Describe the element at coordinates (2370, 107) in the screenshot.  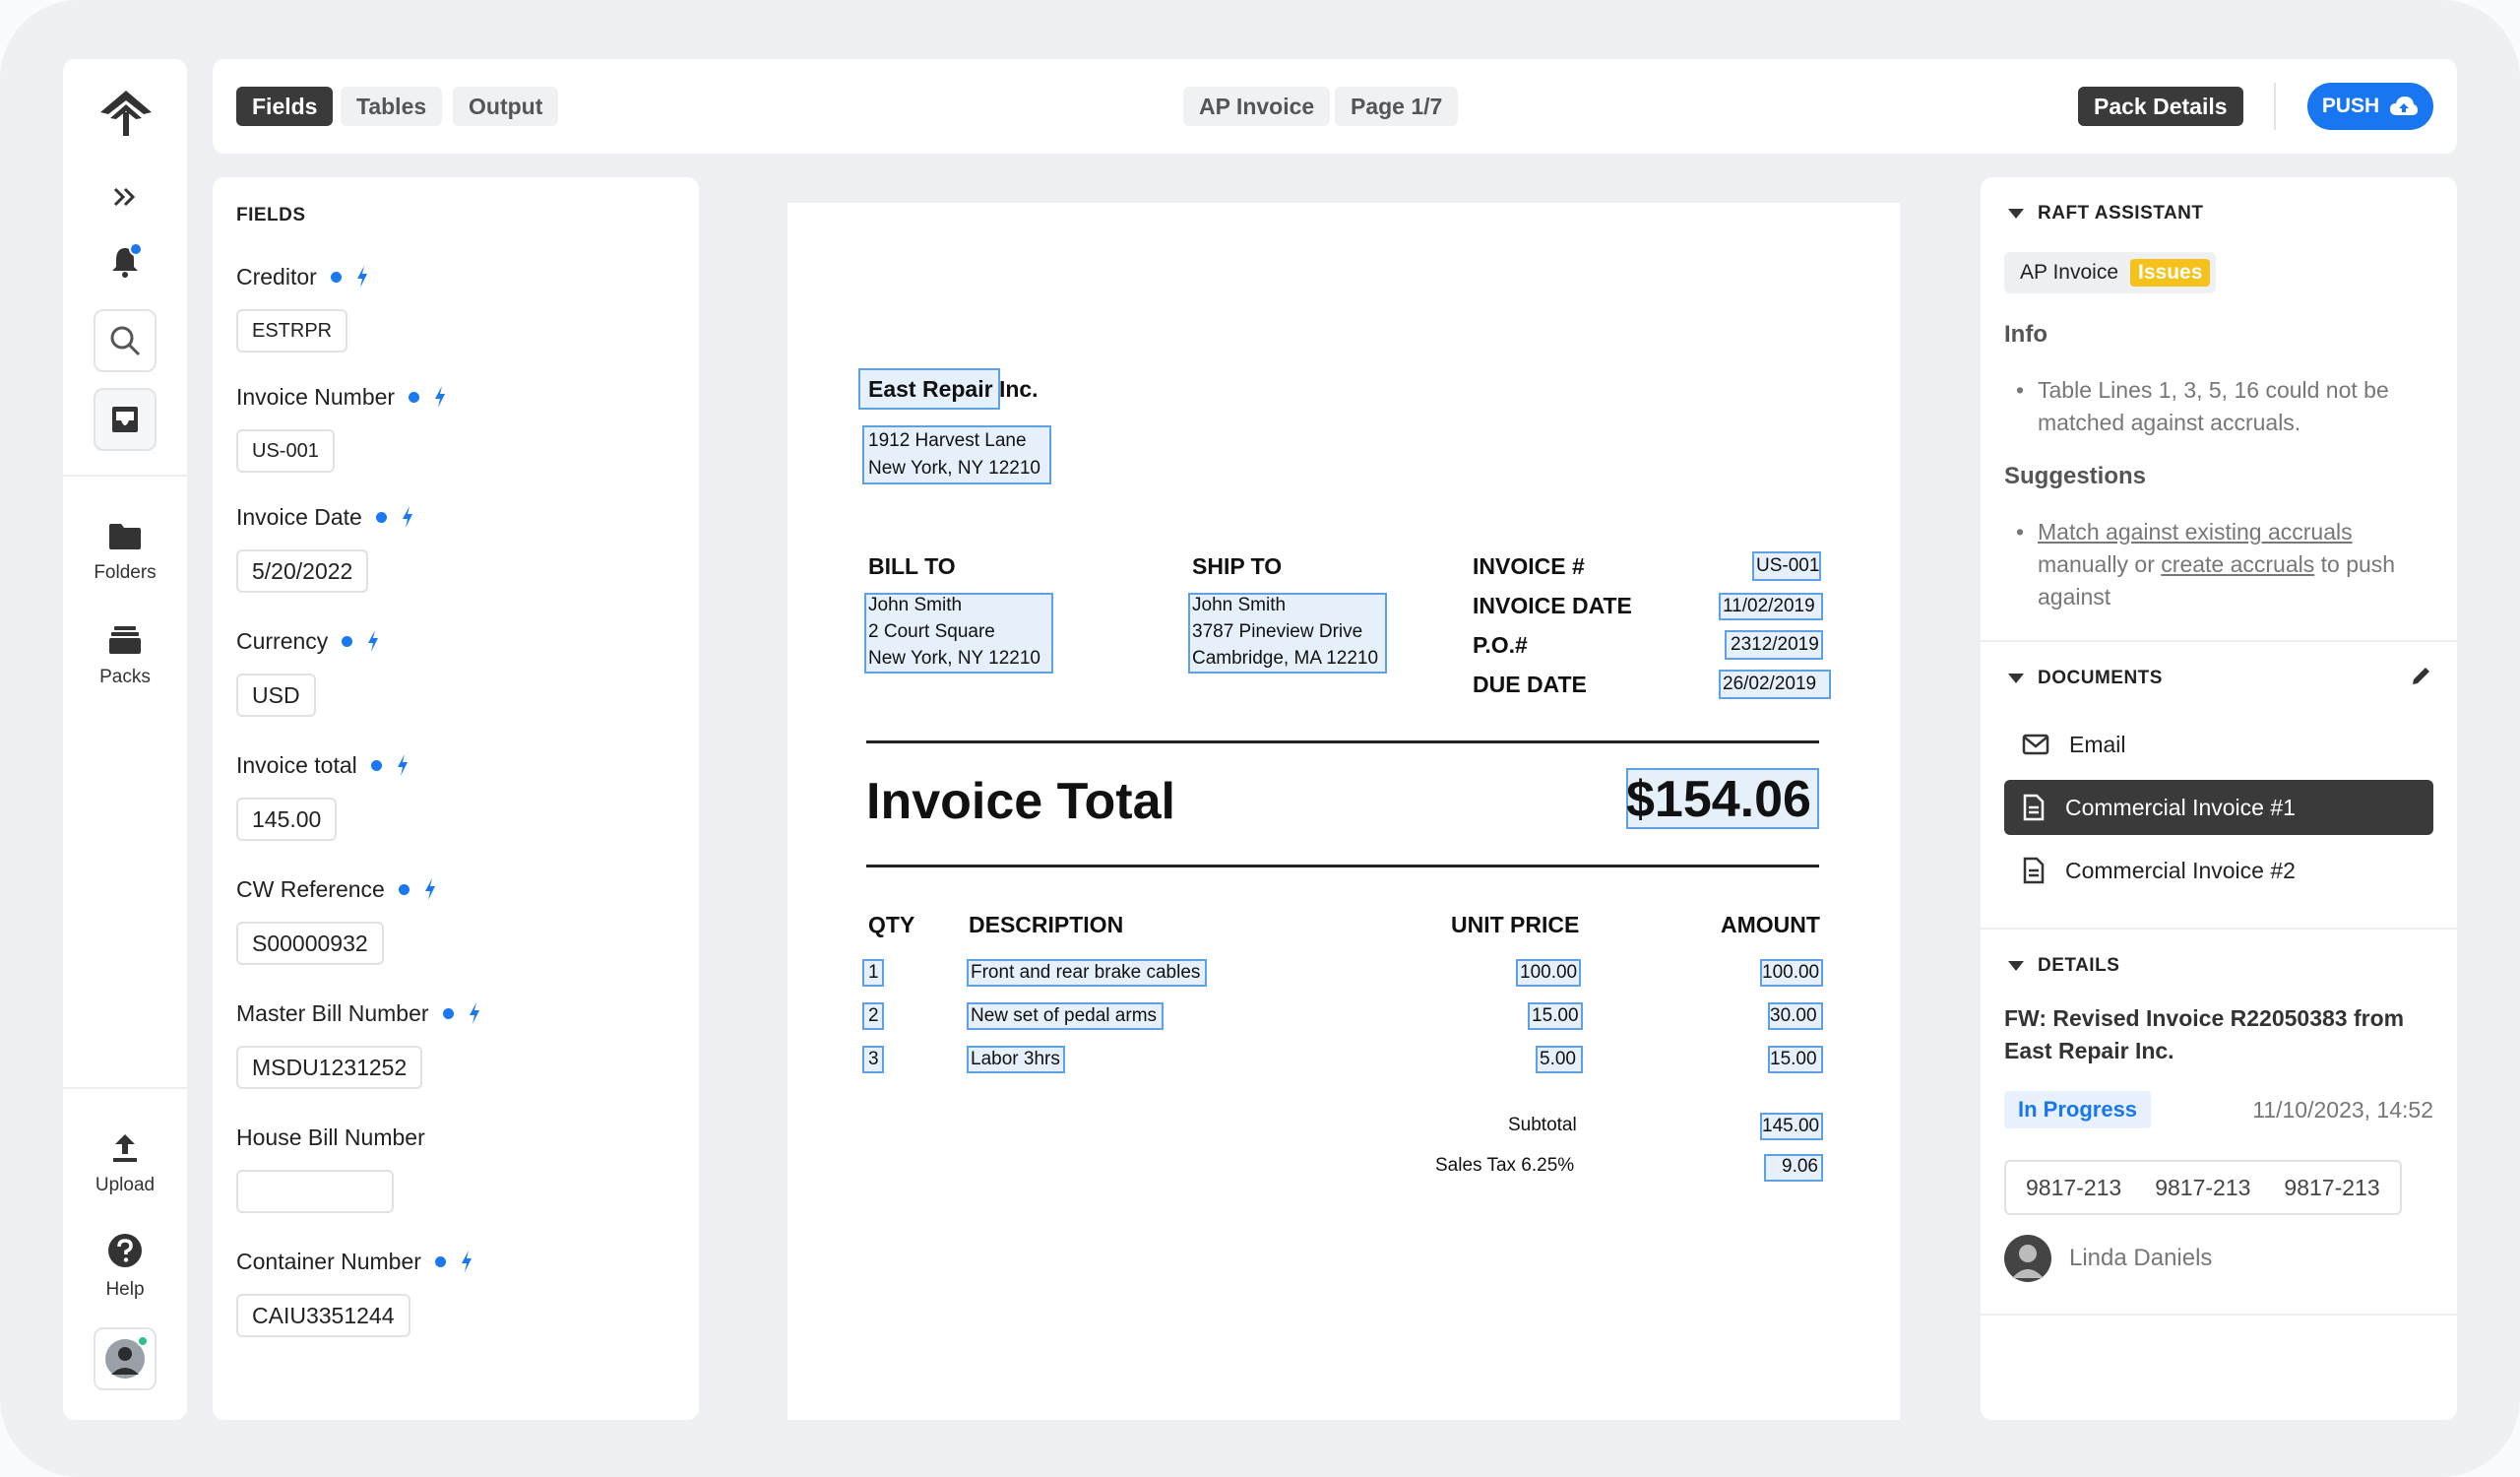
I see `push-button: PUSH` at that location.